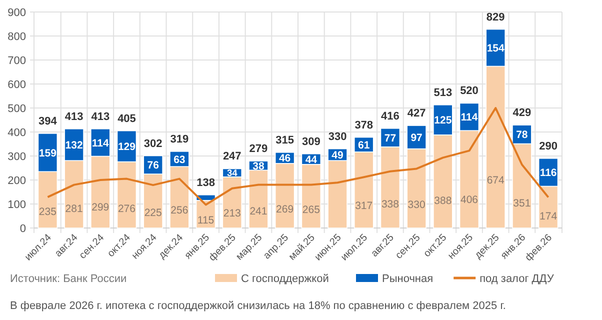  What do you see at coordinates (390, 204) in the screenshot?
I see `data-label: 338` at bounding box center [390, 204].